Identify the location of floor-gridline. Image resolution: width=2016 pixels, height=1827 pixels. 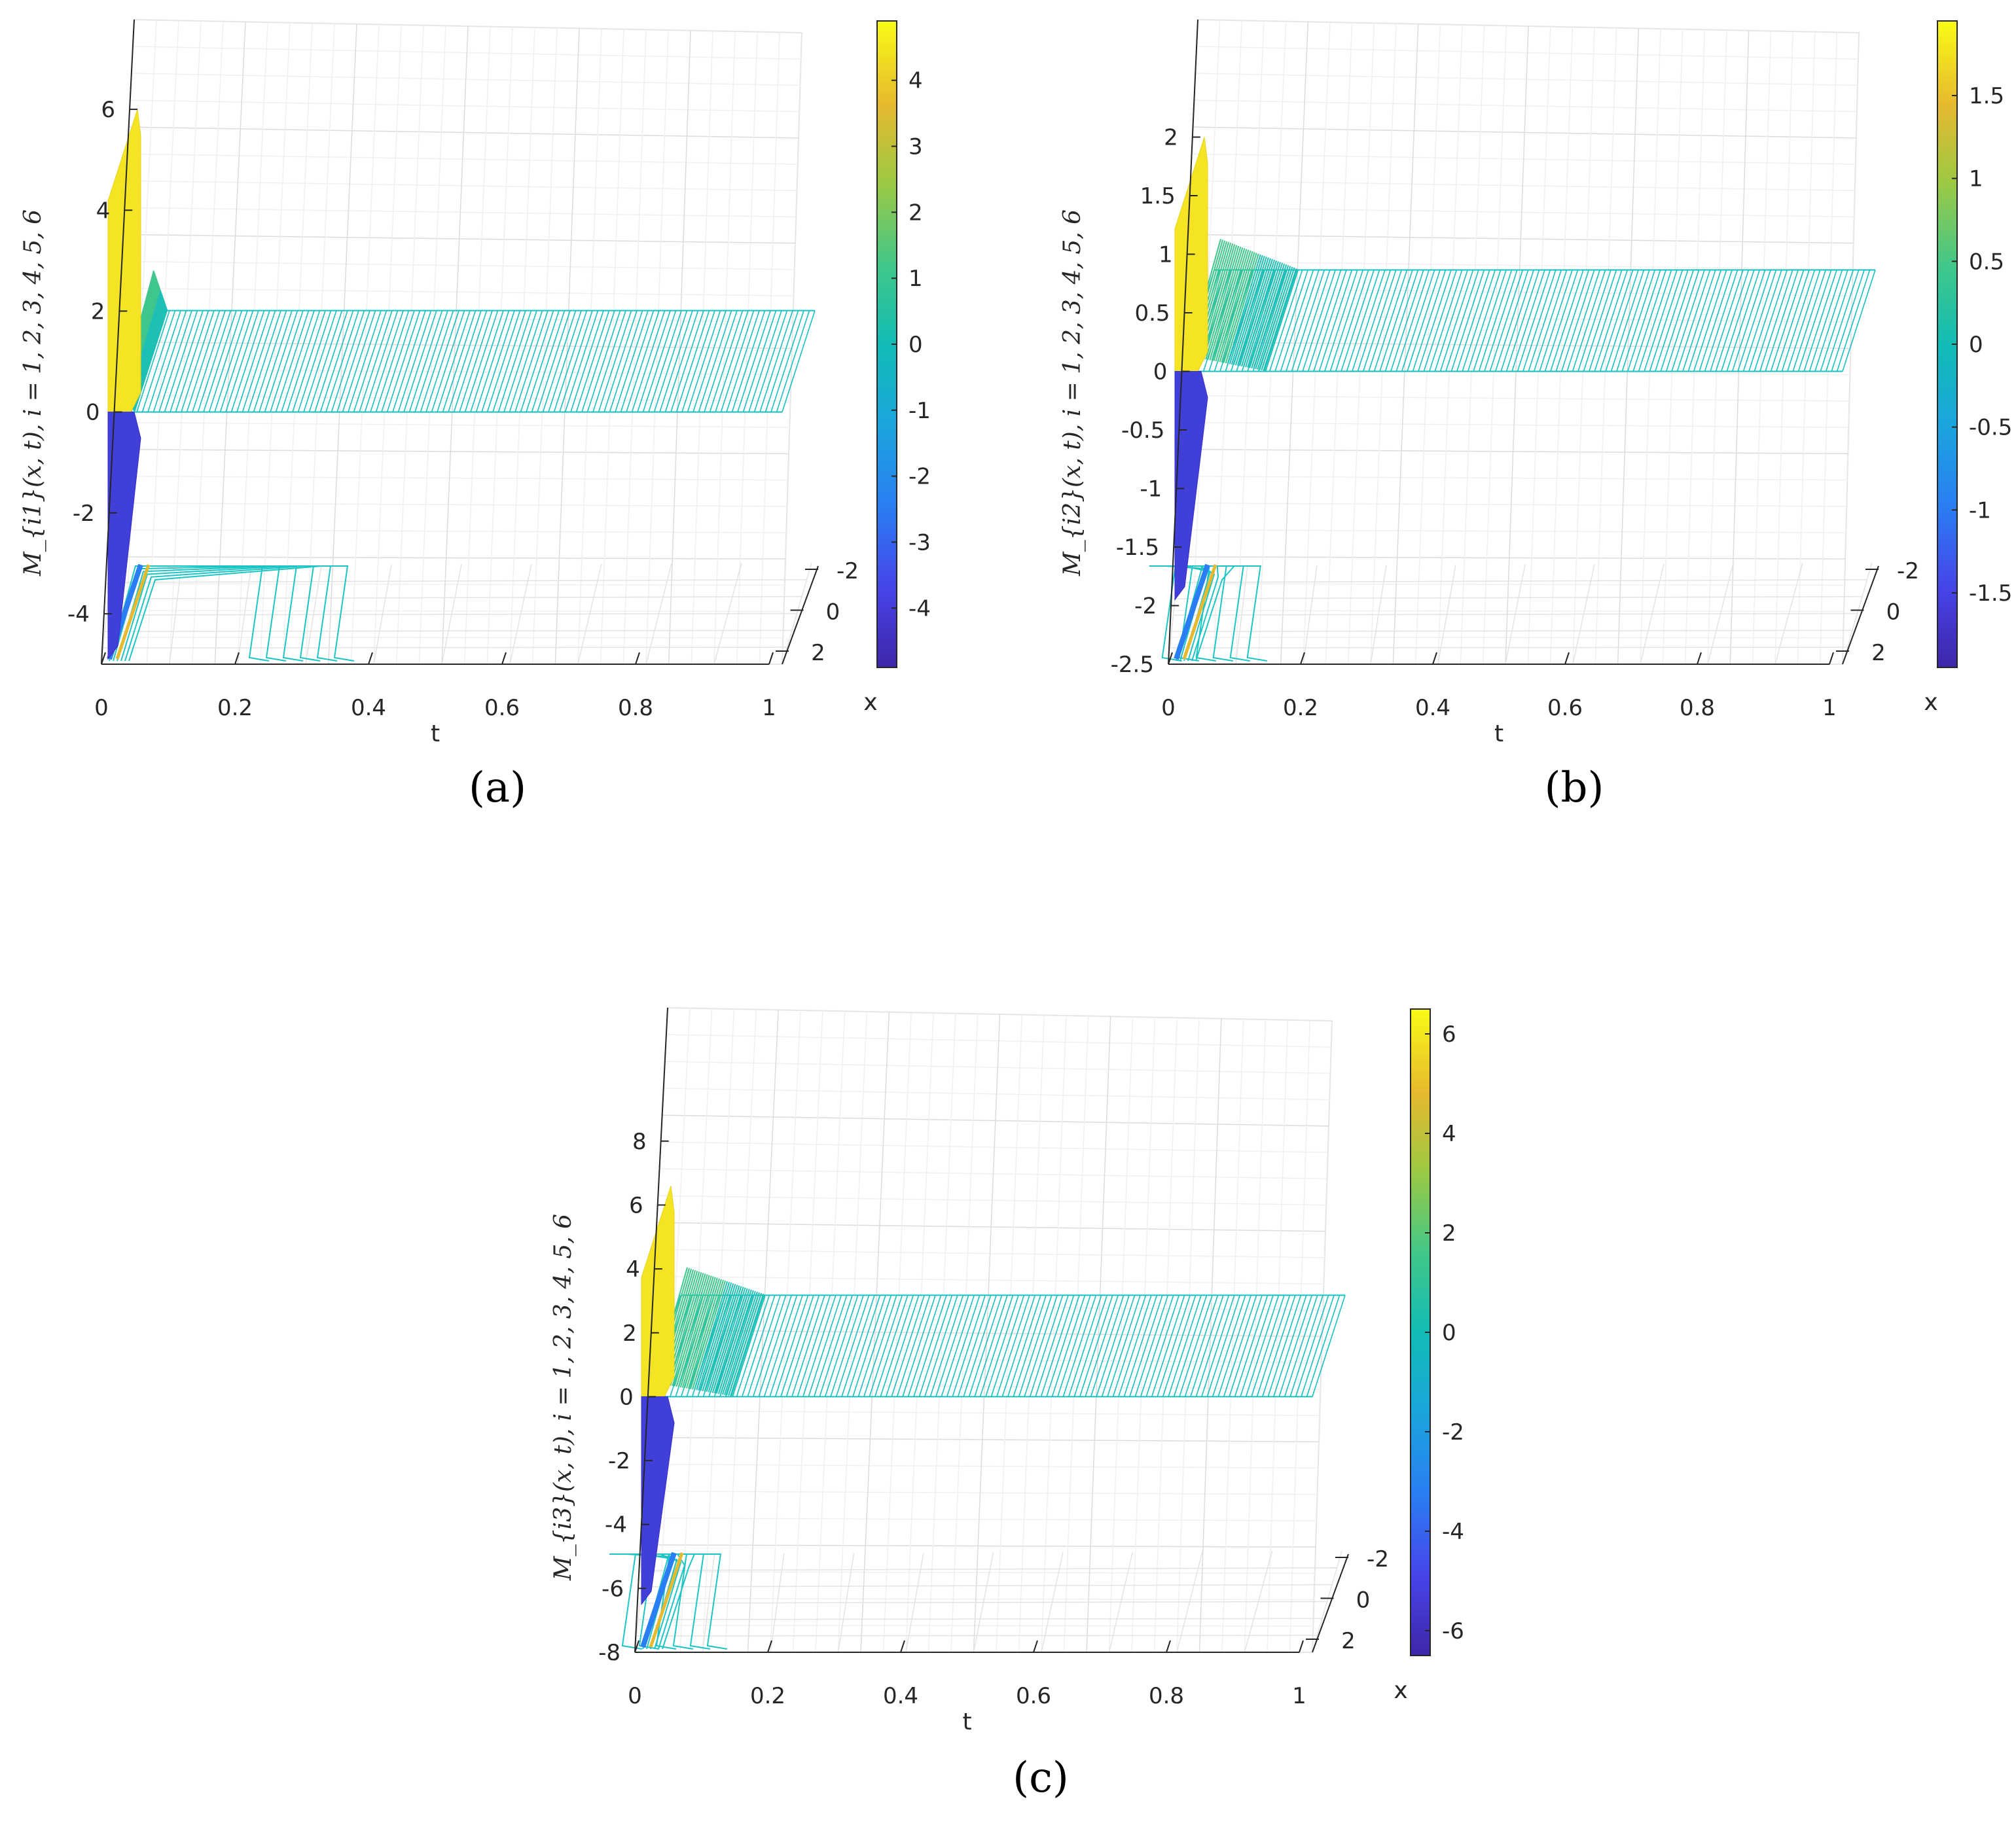
(448, 631).